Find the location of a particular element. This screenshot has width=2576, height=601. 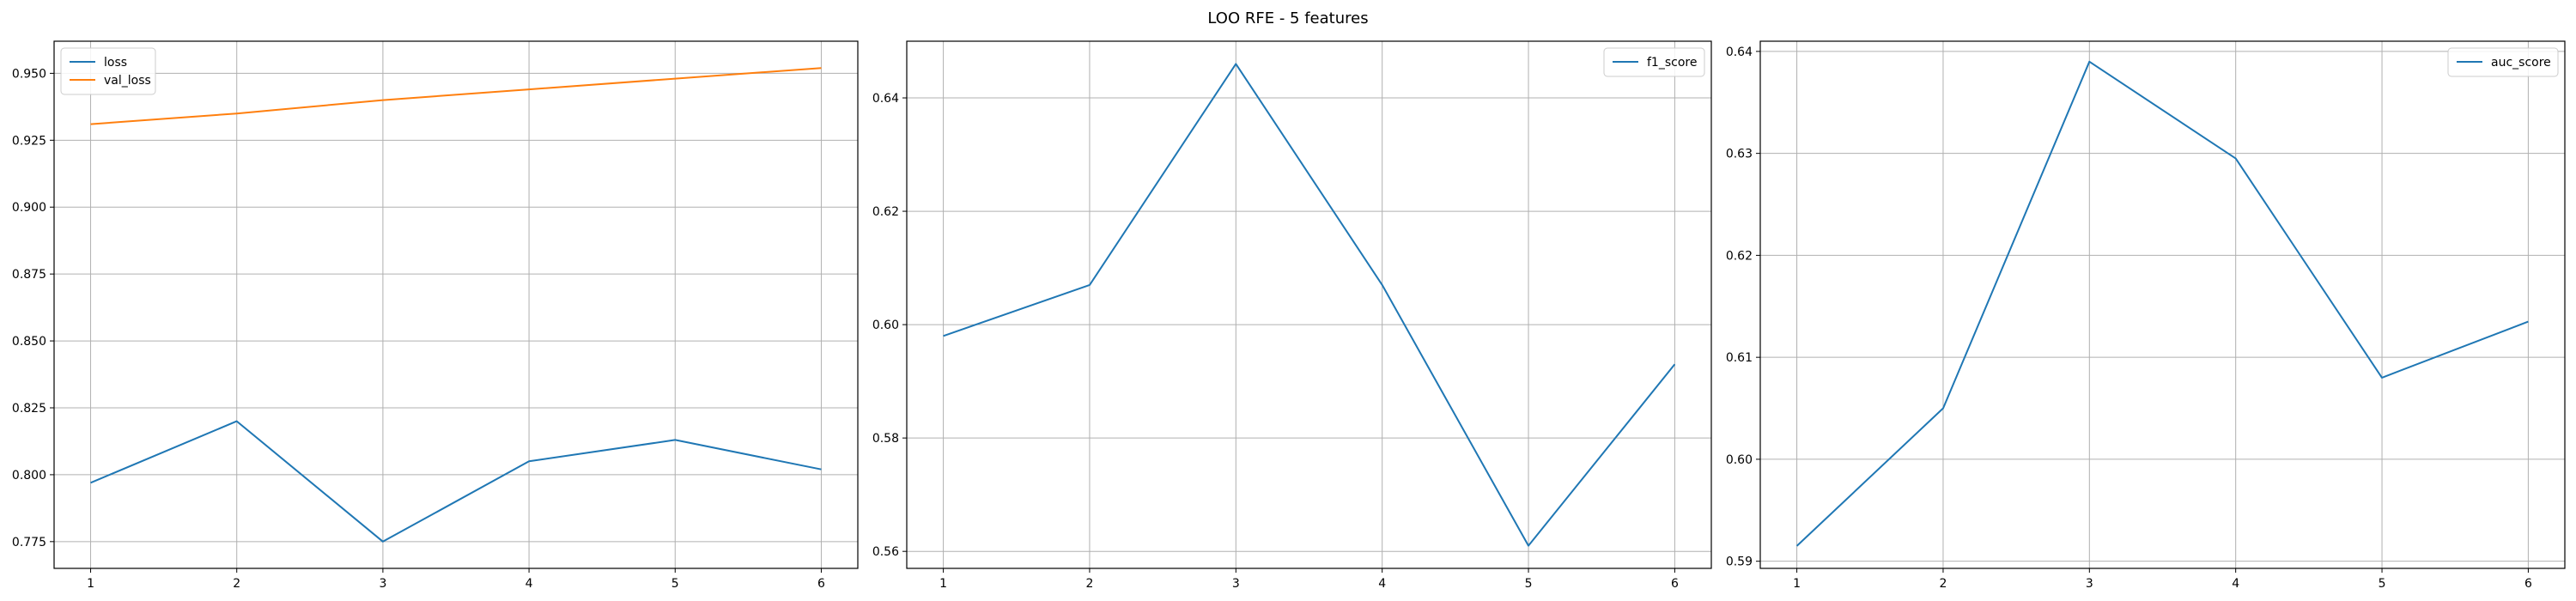

series-line-val-loss is located at coordinates (456, 96).